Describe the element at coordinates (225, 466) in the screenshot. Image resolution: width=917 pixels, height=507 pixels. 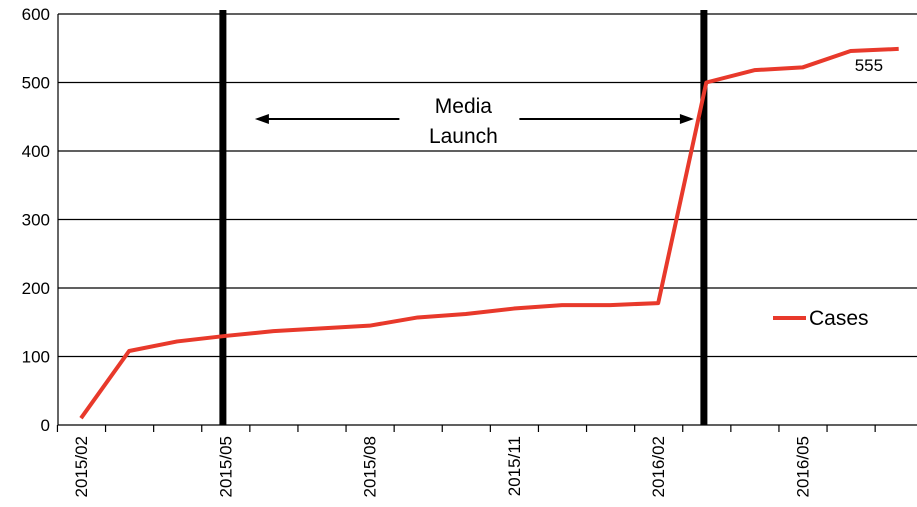
I see `x-tick-label: 2015/05` at that location.